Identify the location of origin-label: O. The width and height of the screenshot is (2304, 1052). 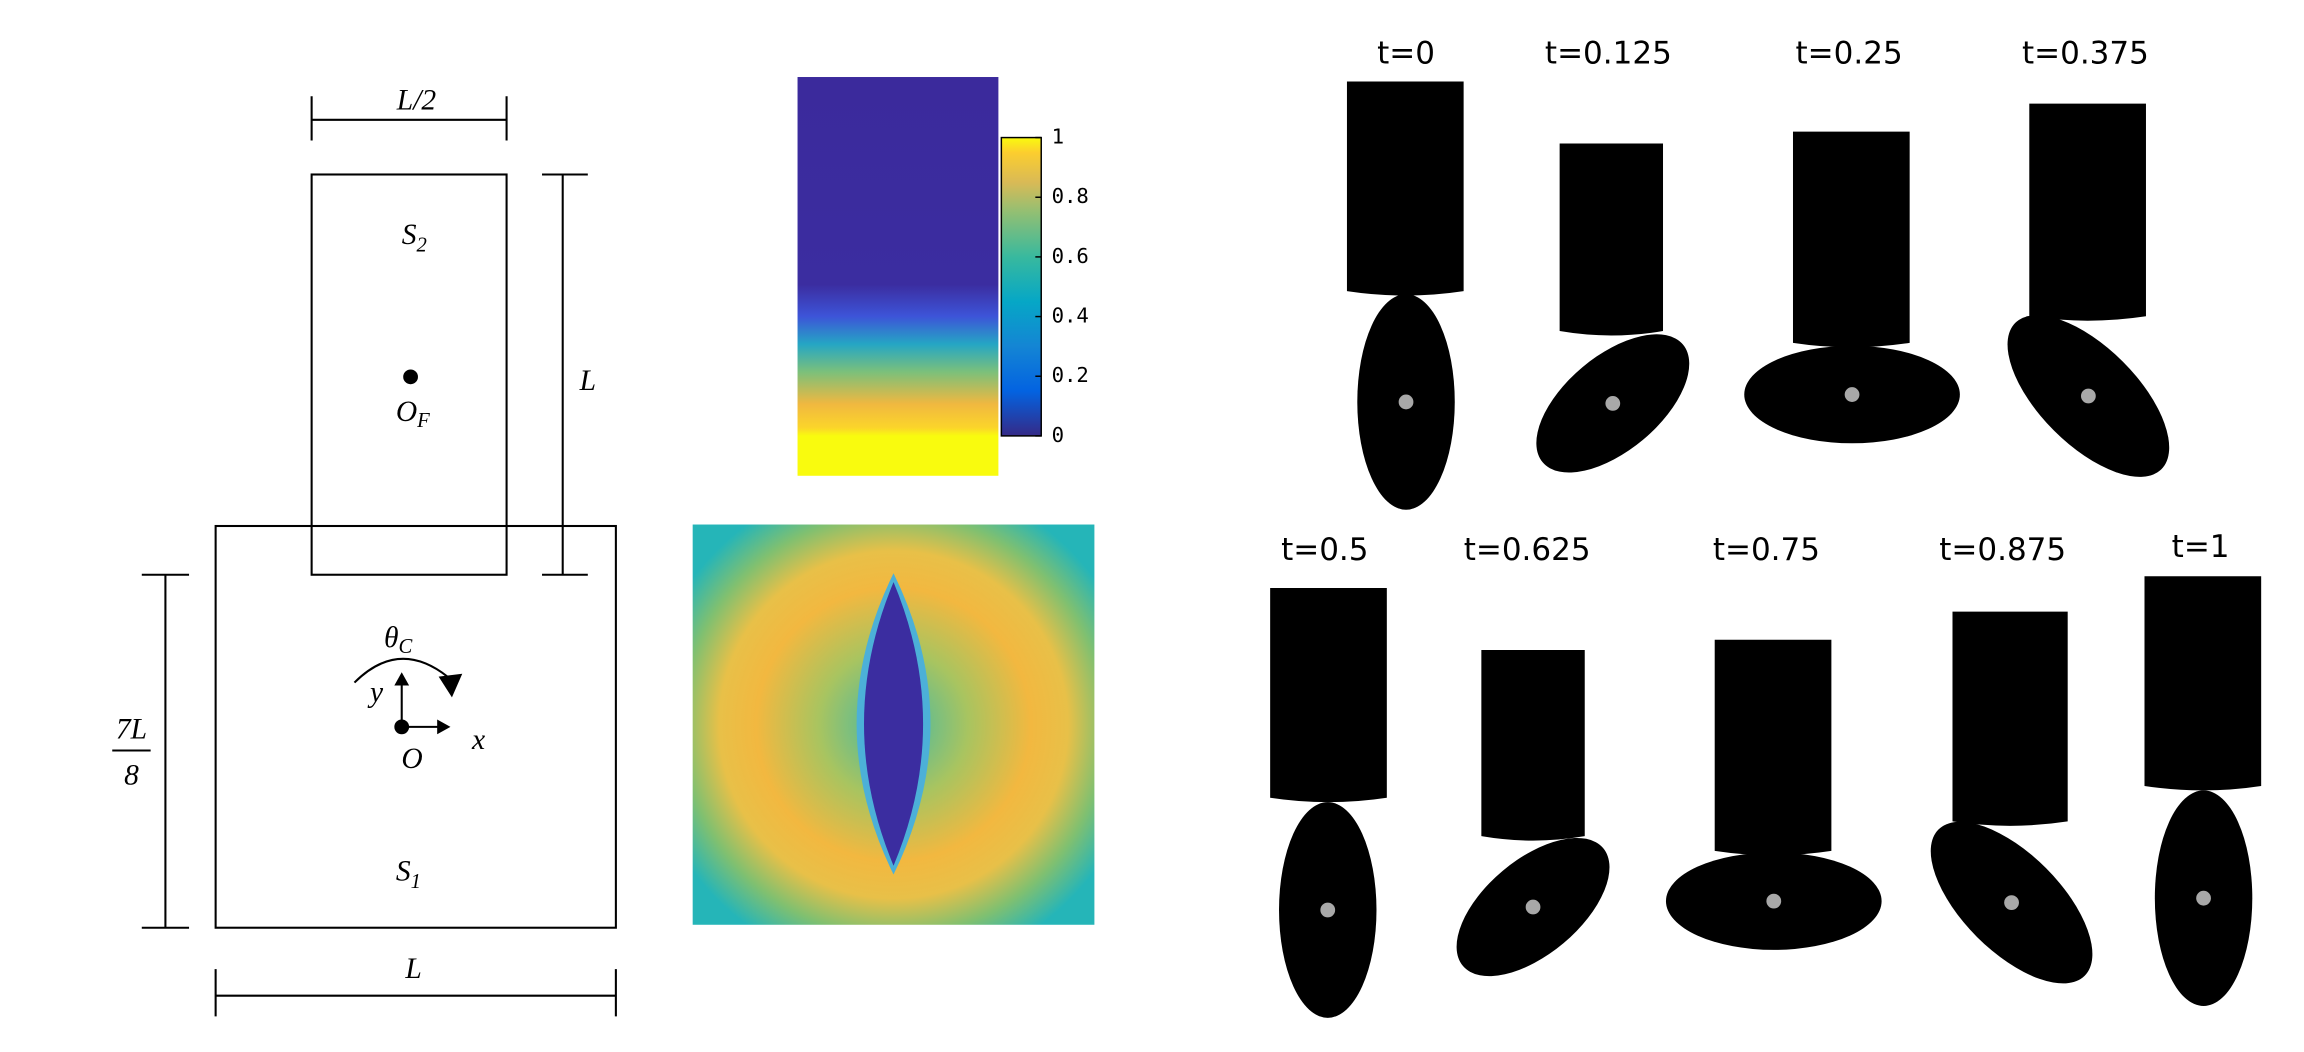
(411, 759).